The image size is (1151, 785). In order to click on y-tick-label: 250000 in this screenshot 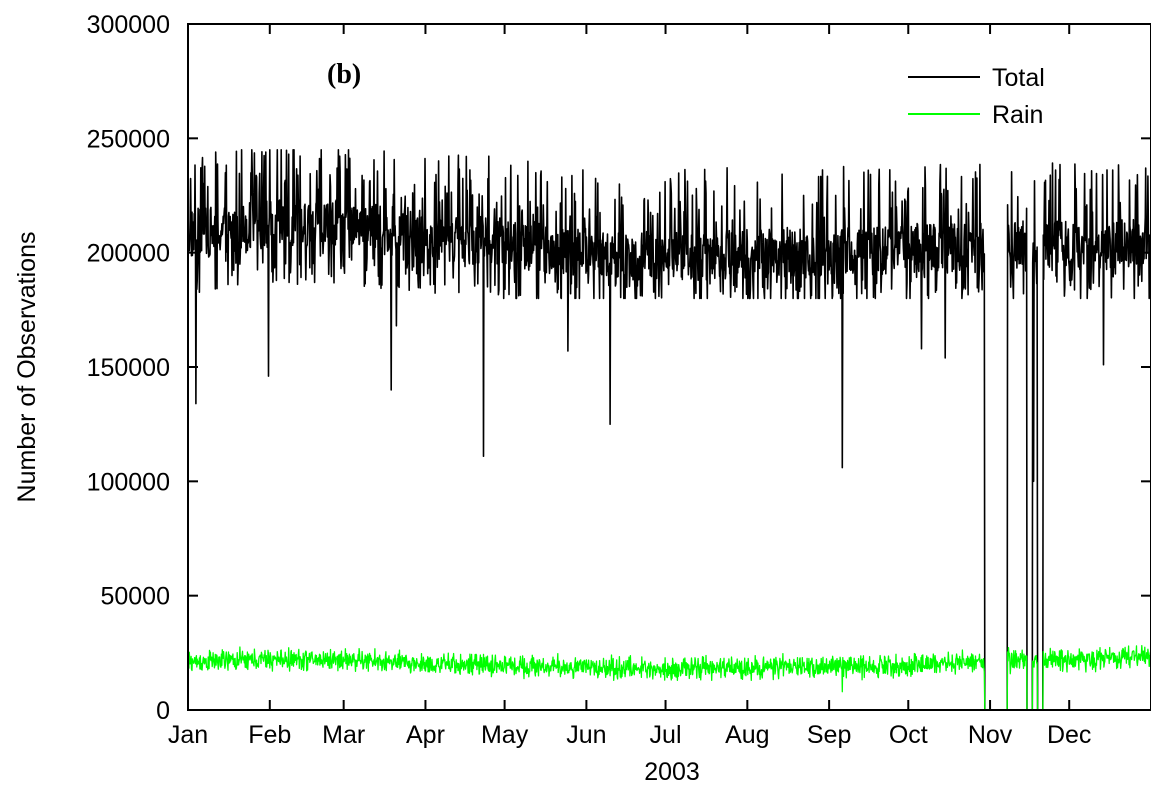, I will do `click(128, 139)`.